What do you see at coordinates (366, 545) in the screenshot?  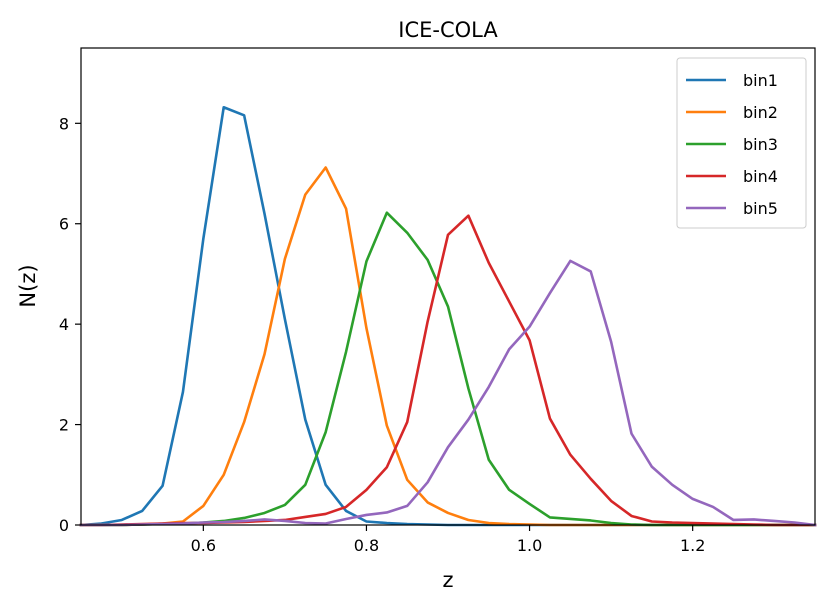 I see `x-tick-label: 0.8` at bounding box center [366, 545].